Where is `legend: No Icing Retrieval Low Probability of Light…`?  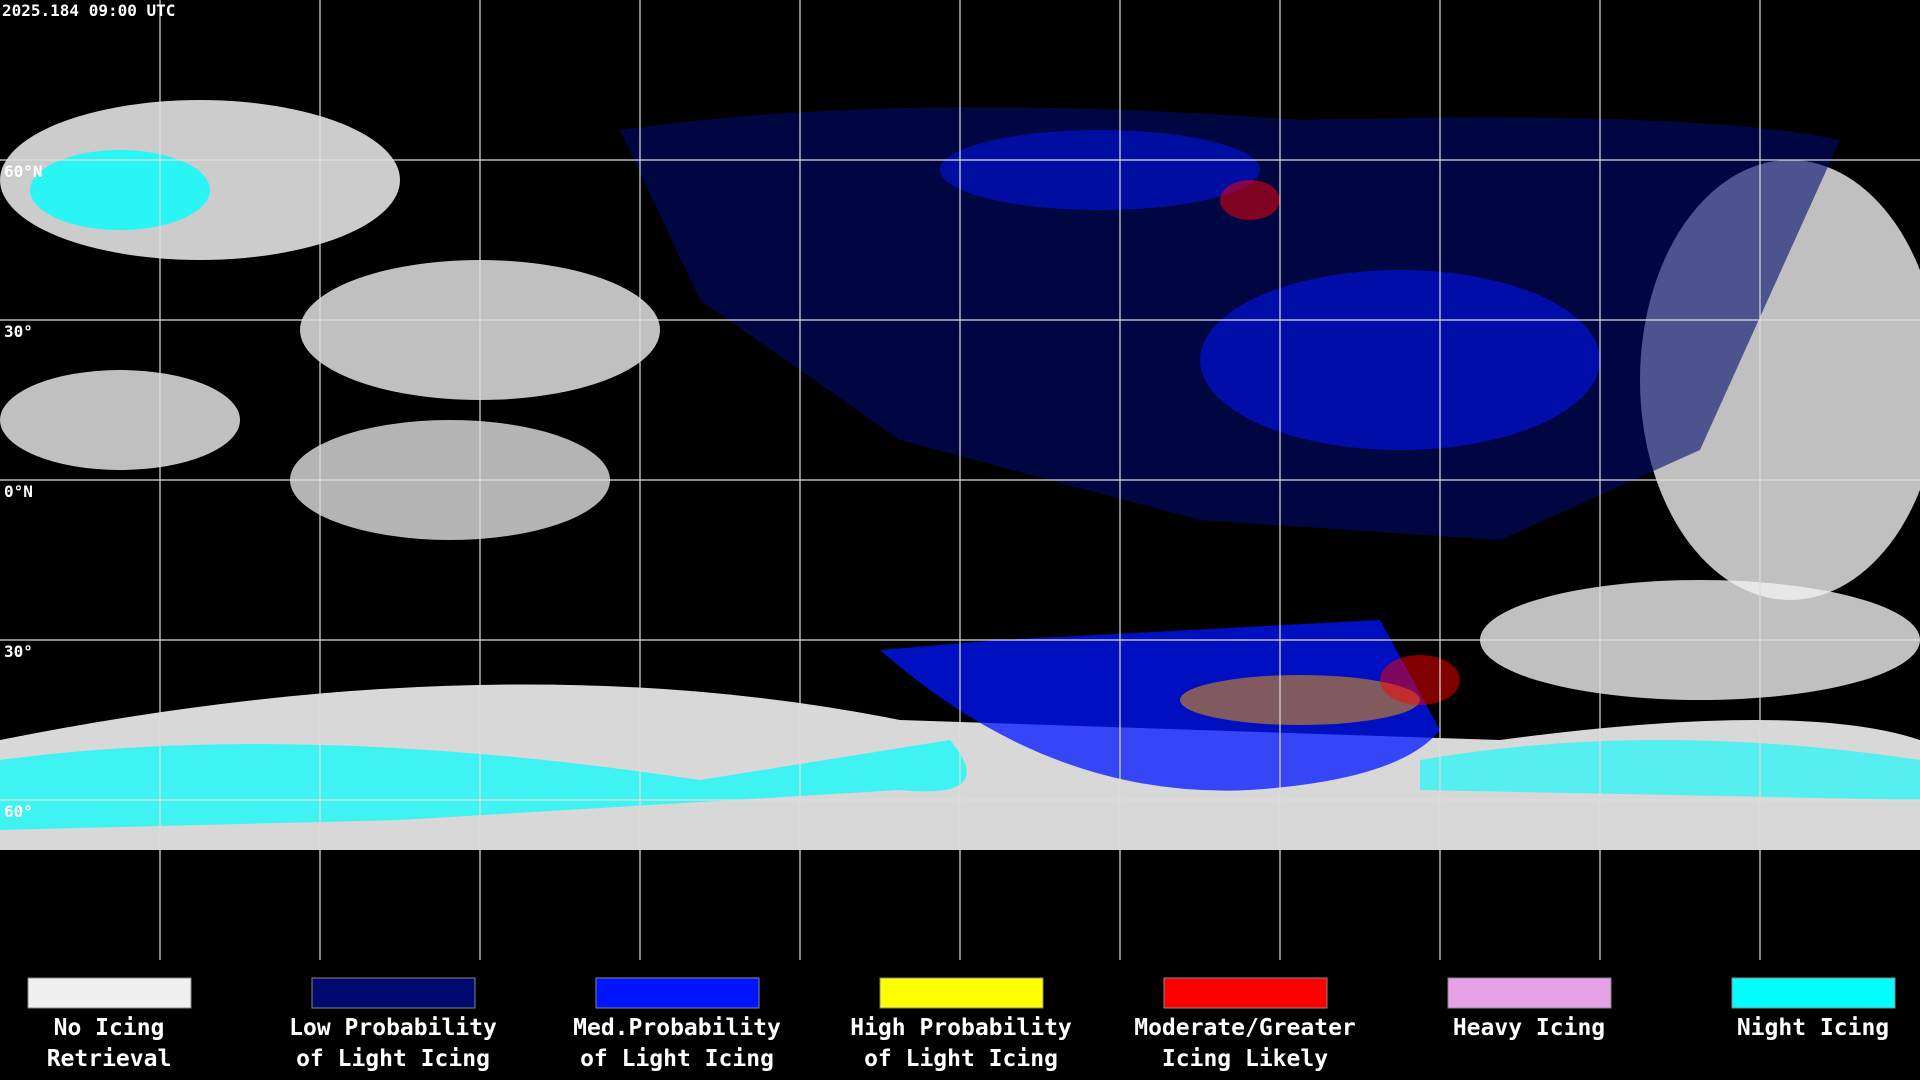
legend: No Icing Retrieval Low Probability of Light… is located at coordinates (961, 1024).